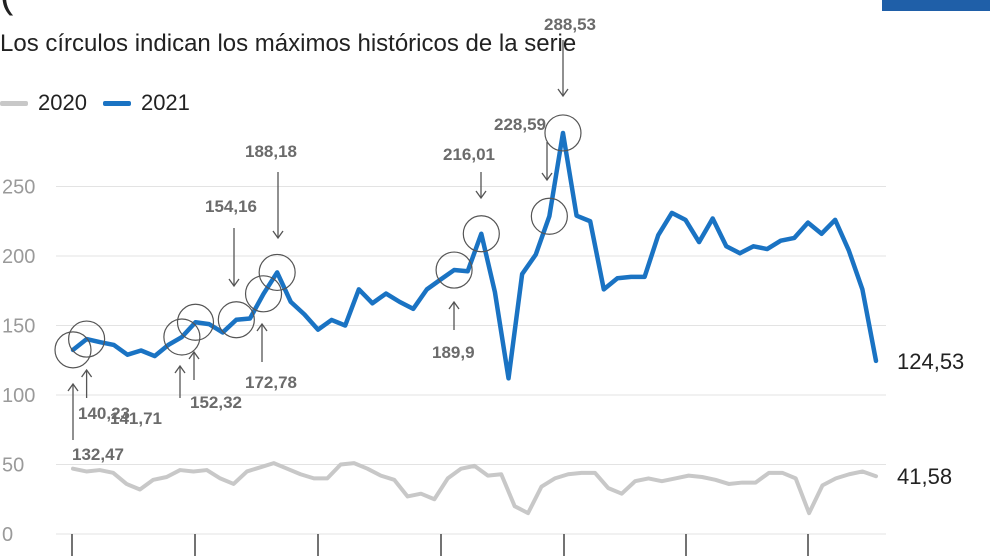 The image size is (990, 556). What do you see at coordinates (62, 102) in the screenshot?
I see `legend-label-2020: 2020` at bounding box center [62, 102].